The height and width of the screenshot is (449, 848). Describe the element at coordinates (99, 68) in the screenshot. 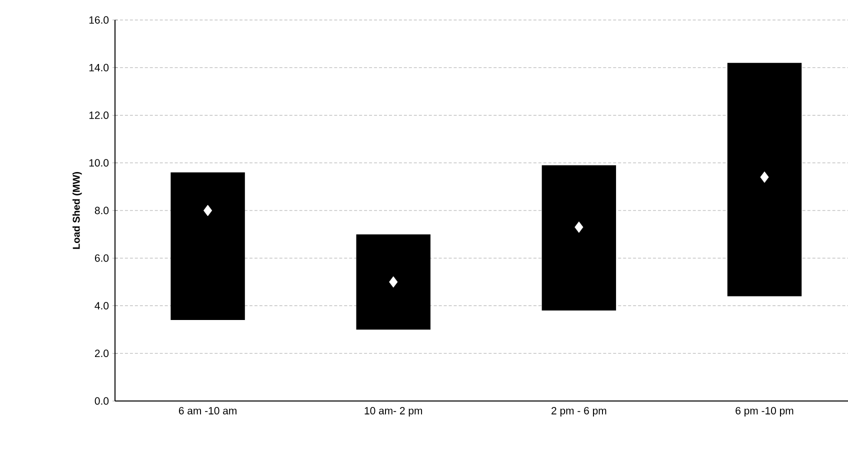

I see `y-tick-label: 14.0` at that location.